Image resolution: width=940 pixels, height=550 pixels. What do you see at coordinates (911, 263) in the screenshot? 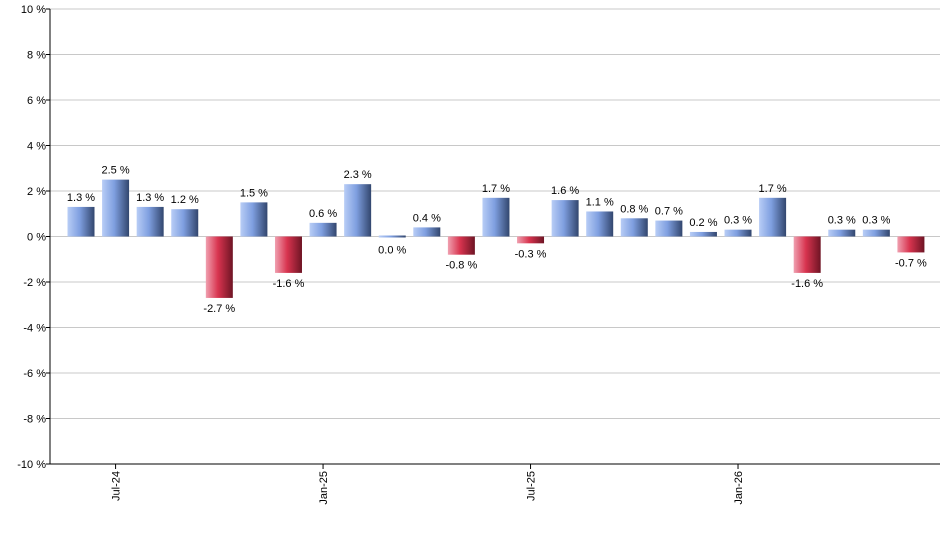
I see `bar-data-label: -0.7 %` at bounding box center [911, 263].